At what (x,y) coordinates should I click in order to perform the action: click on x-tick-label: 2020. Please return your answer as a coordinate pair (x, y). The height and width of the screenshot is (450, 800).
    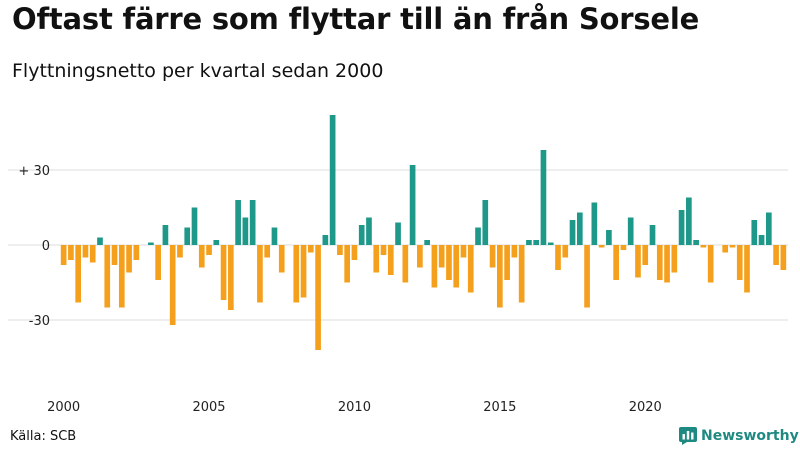
    Looking at the image, I should click on (645, 407).